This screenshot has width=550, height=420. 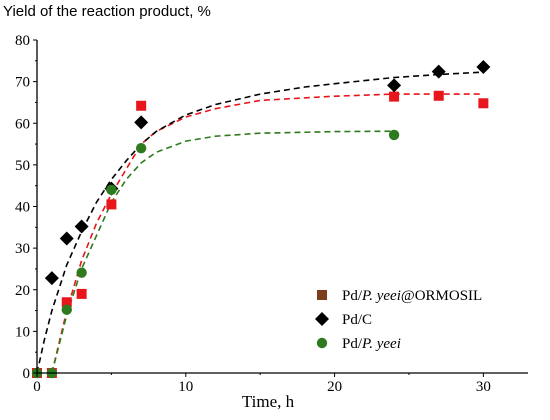 What do you see at coordinates (107, 11) in the screenshot?
I see `y-axis-title: Yield of the reaction product, %` at bounding box center [107, 11].